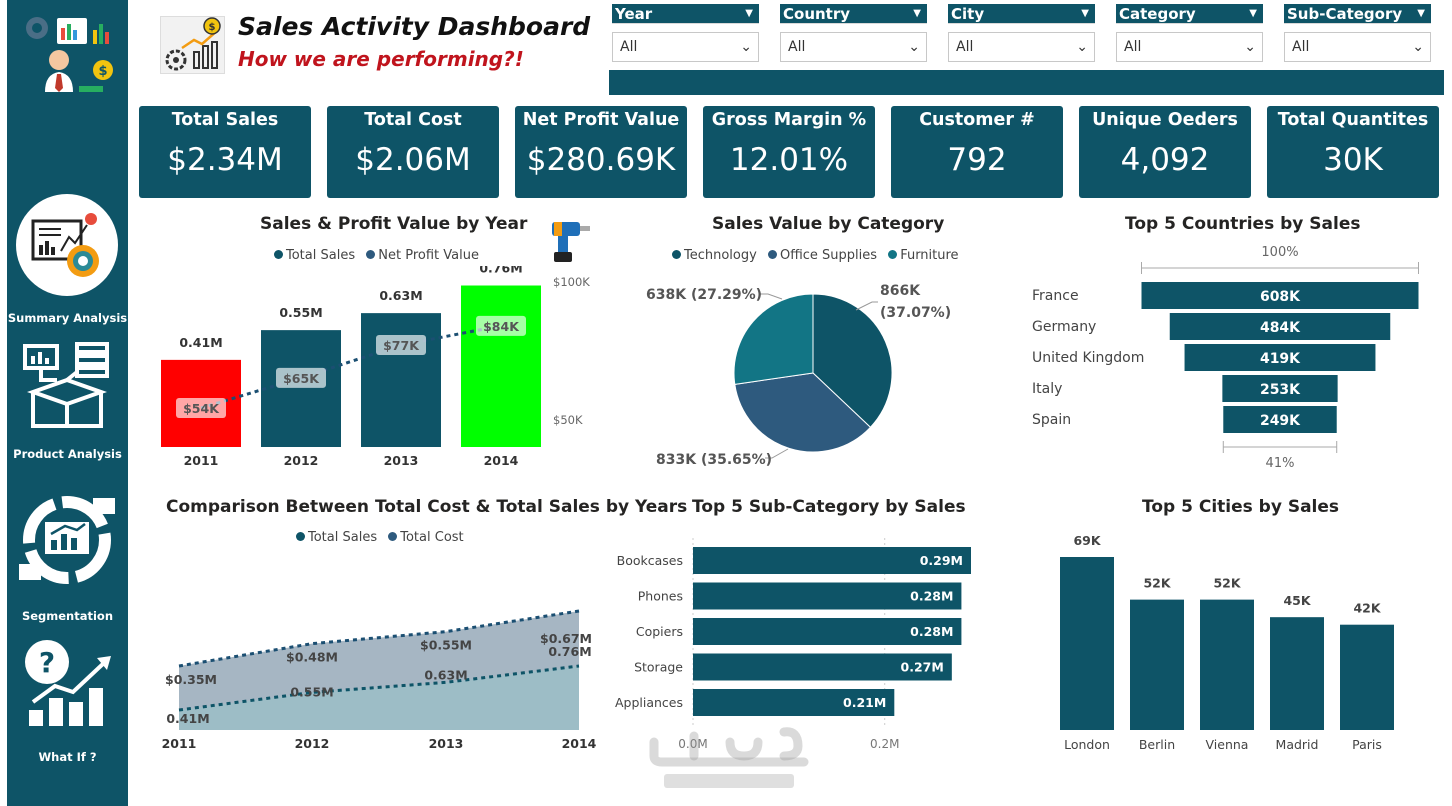 The width and height of the screenshot is (1452, 806). What do you see at coordinates (371, 254) in the screenshot?
I see `legend-dot-net-profit` at bounding box center [371, 254].